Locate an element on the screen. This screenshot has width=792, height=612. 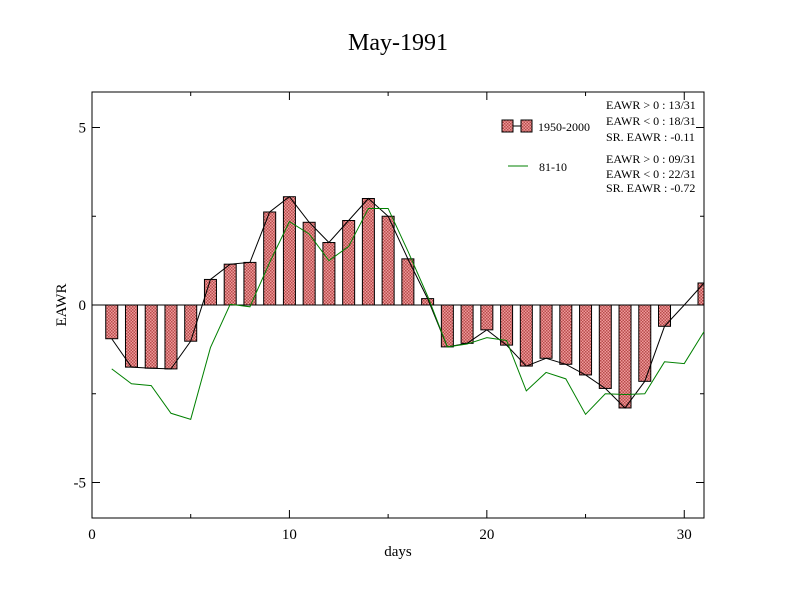
x-tick-label-30: 30 is located at coordinates (684, 535).